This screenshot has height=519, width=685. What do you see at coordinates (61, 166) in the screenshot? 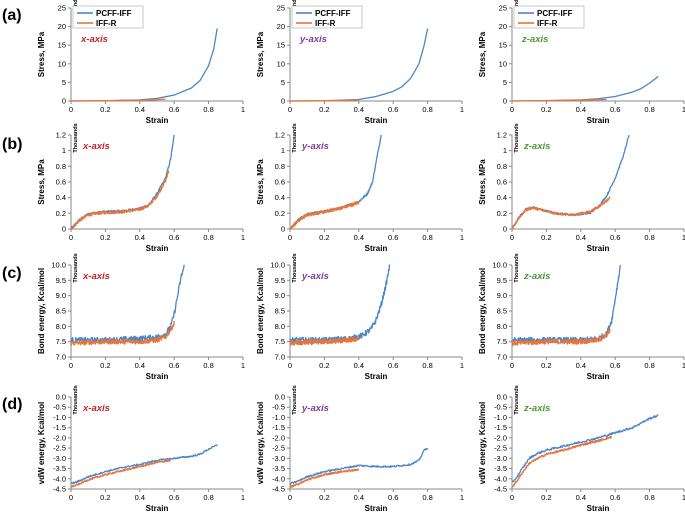
I see `y-tick-label: 0.8` at bounding box center [61, 166].